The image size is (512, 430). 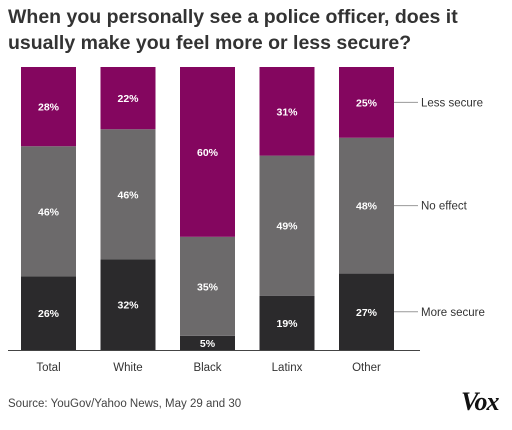 I want to click on bar-segment-total-more-secure, so click(x=48, y=313).